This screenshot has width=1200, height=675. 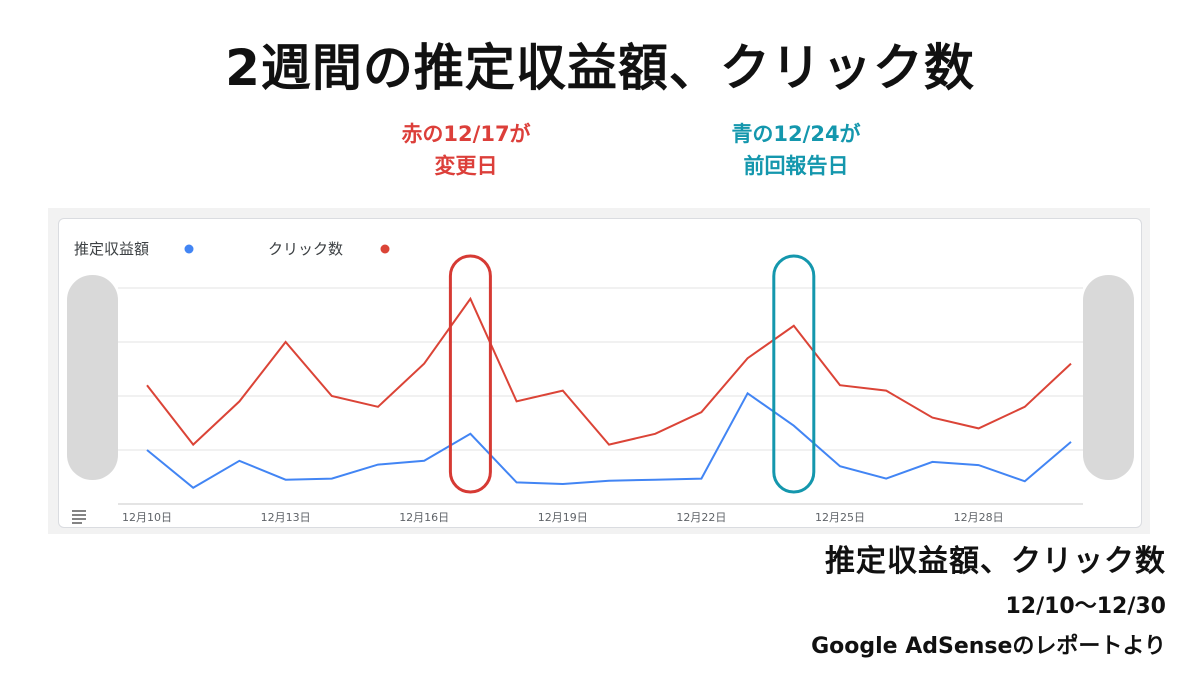 I want to click on caption-date-range: 12/10～12/30, so click(x=1085, y=606).